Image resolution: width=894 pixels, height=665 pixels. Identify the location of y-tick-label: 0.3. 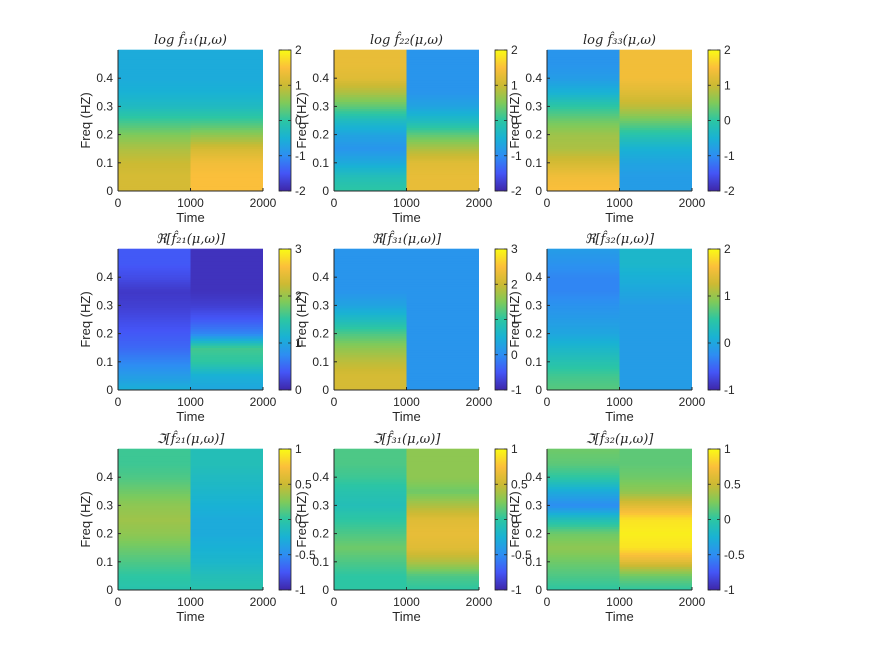
(104, 305).